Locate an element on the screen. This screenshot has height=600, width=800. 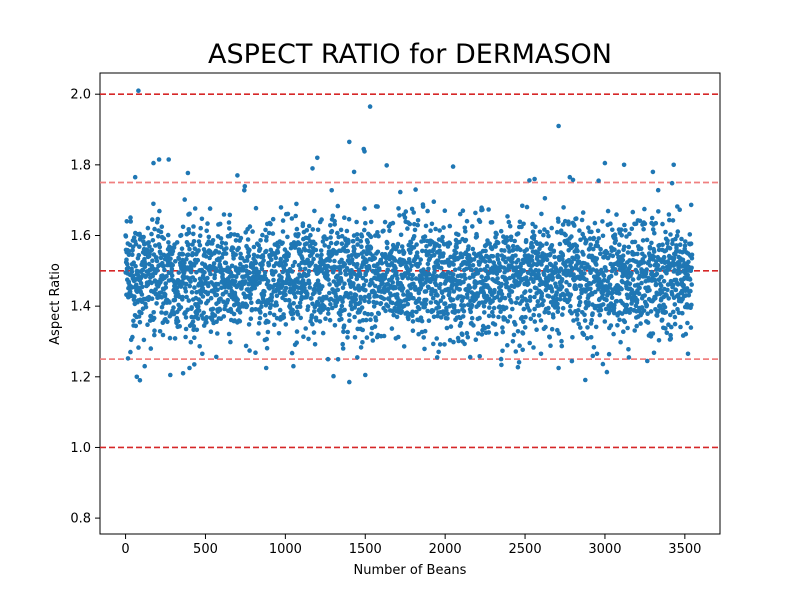
y-tick-label: 0.8 is located at coordinates (80, 519).